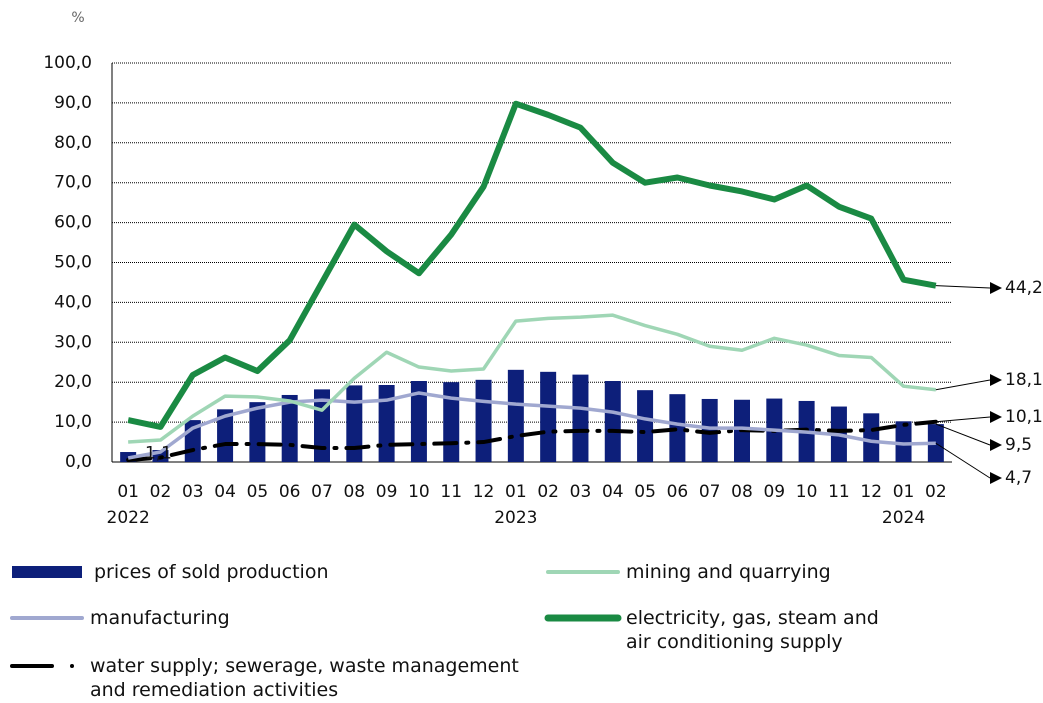 The height and width of the screenshot is (703, 1043). Describe the element at coordinates (1018, 445) in the screenshot. I see `value-label: 9,5` at that location.